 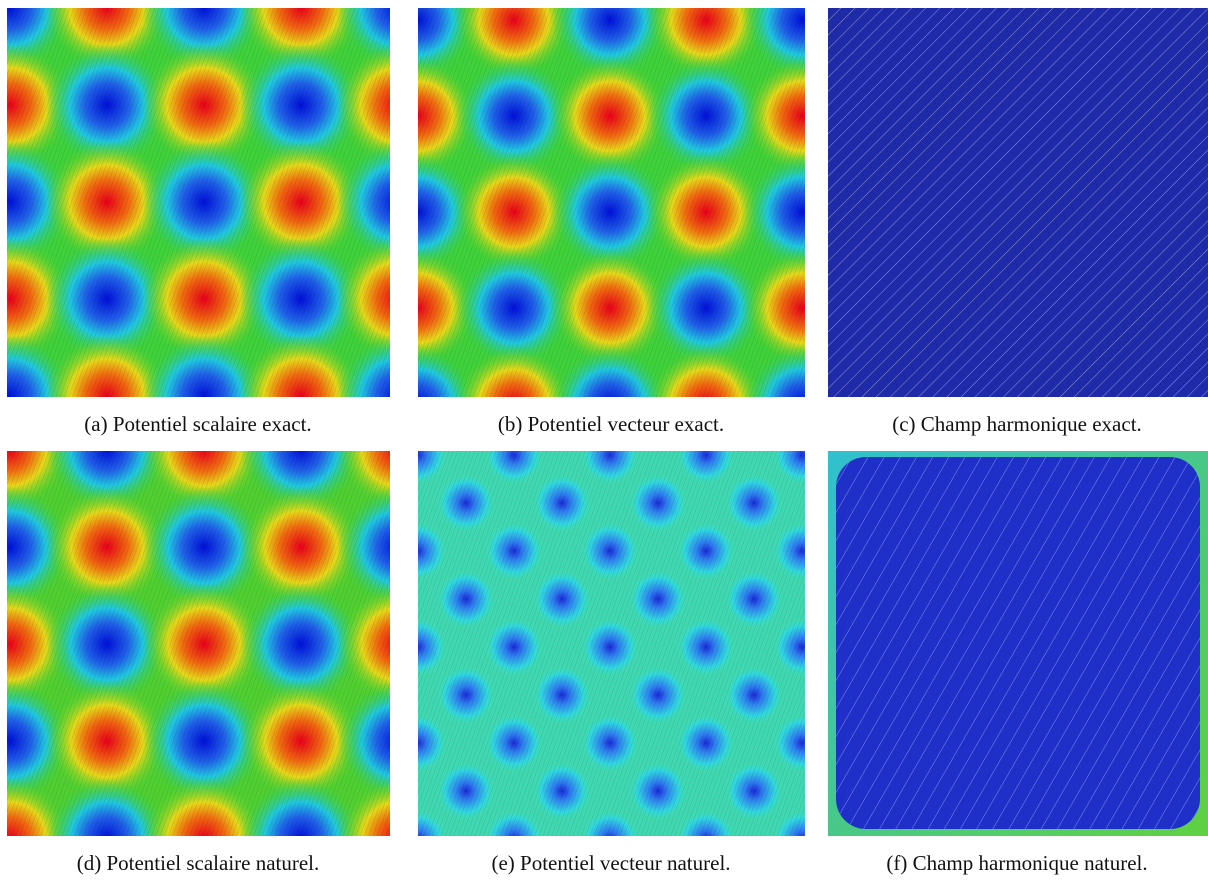 What do you see at coordinates (611, 424) in the screenshot?
I see `caption: (b) Potentiel vecteur exact.` at bounding box center [611, 424].